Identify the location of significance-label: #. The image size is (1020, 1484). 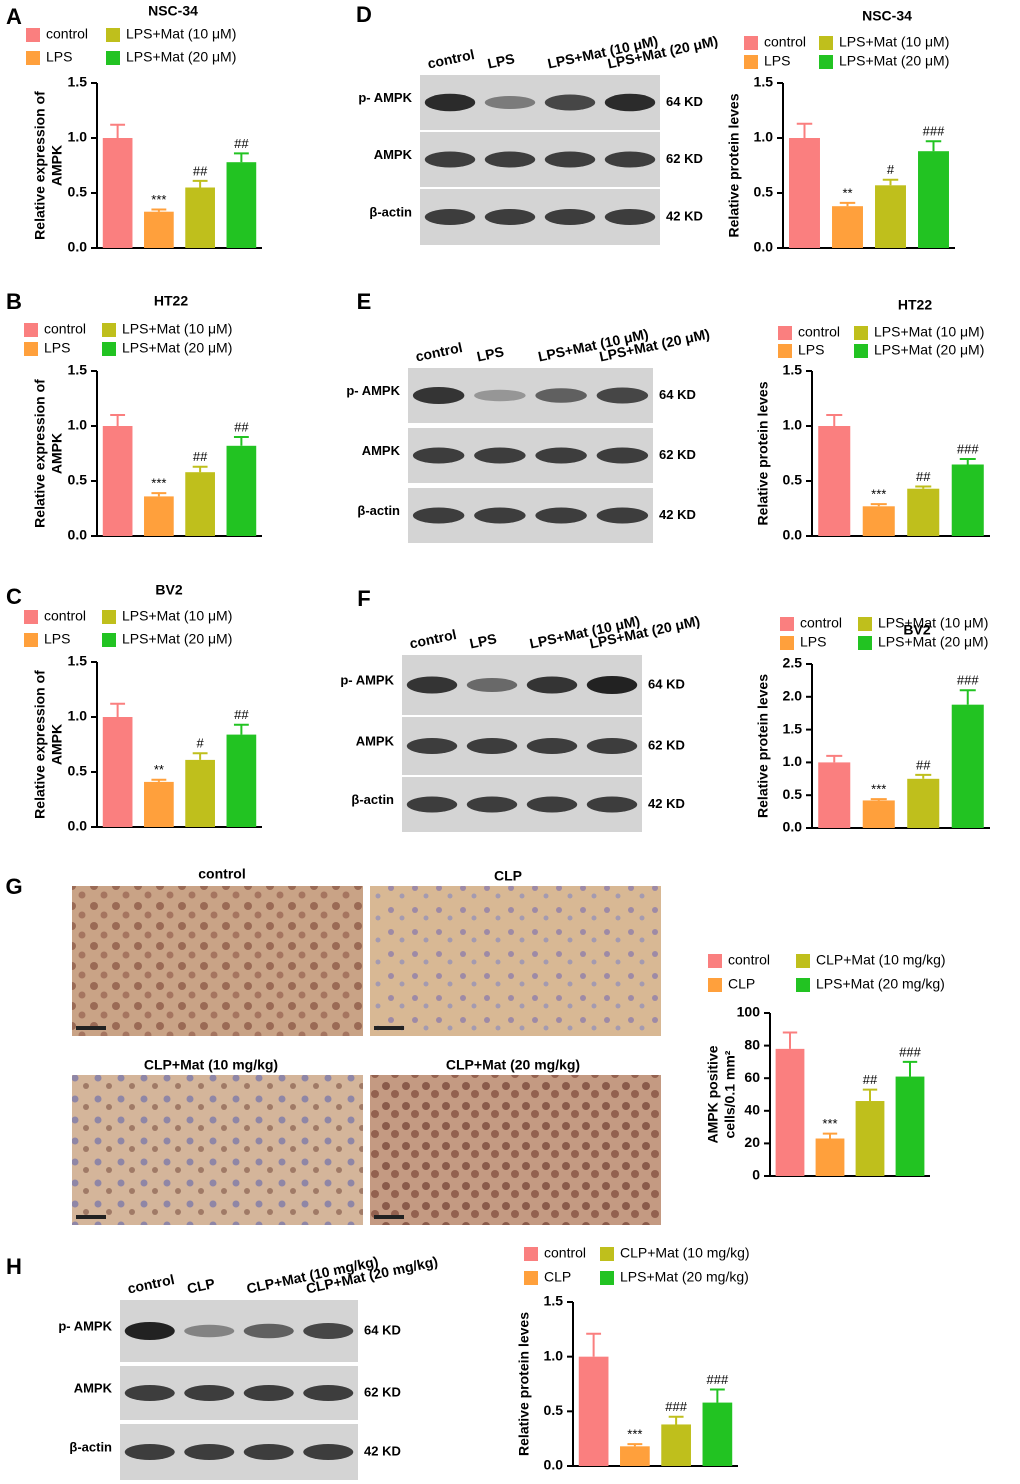
(891, 169).